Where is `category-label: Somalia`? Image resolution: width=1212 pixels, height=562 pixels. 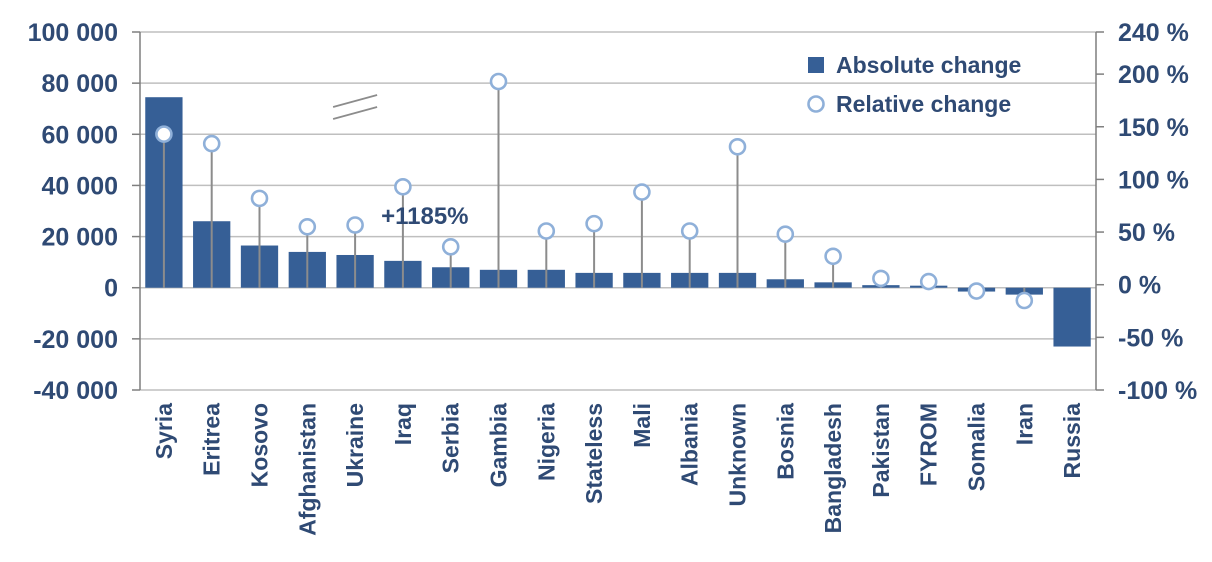
category-label: Somalia is located at coordinates (977, 447).